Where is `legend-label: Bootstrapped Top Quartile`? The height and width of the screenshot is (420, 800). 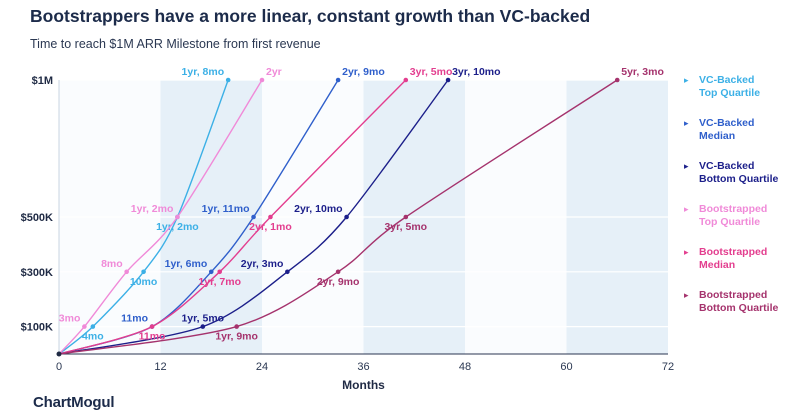 legend-label: Bootstrapped Top Quartile is located at coordinates (733, 215).